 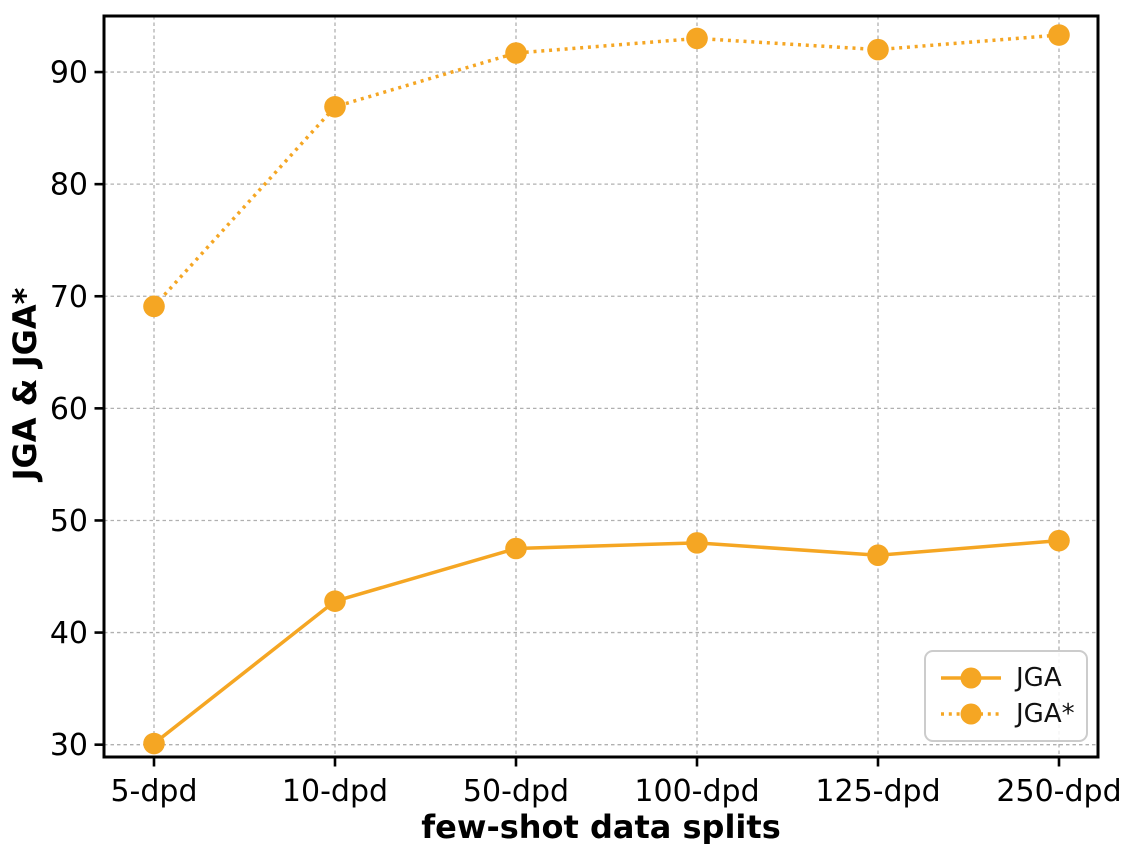 I want to click on y-axis-title: JGA & JGA*, so click(x=25, y=384).